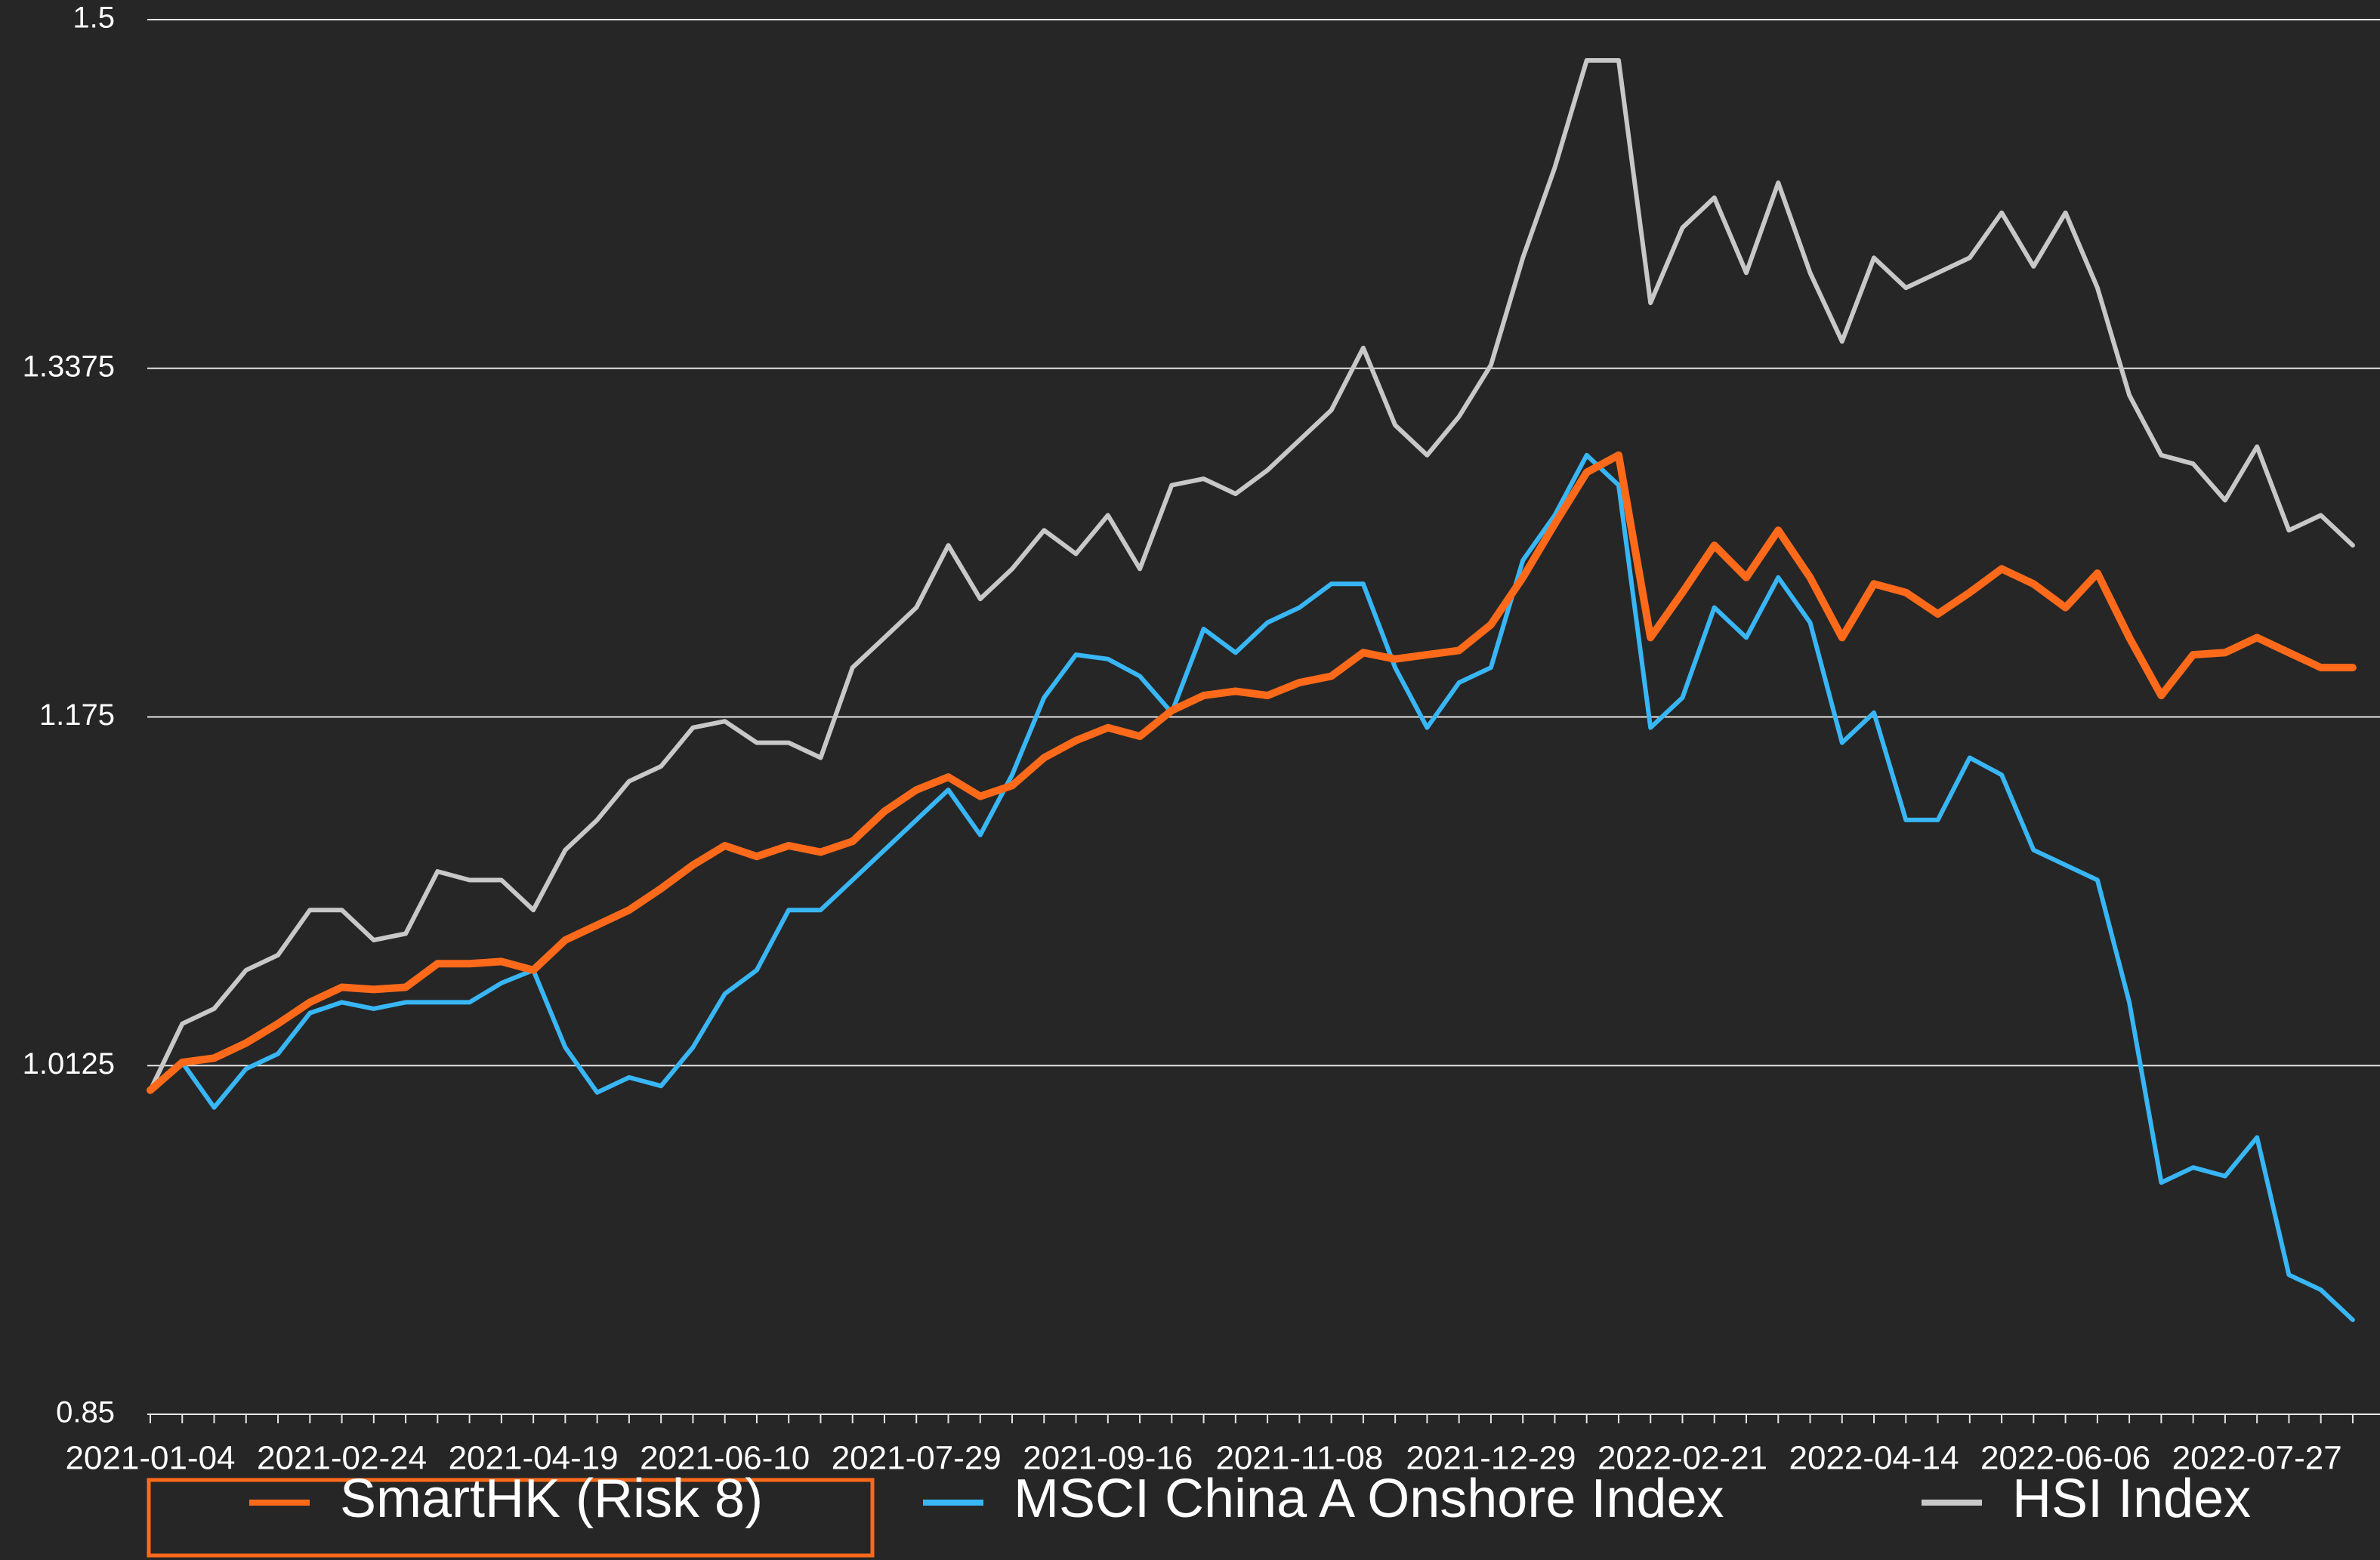 Image resolution: width=2380 pixels, height=1560 pixels. What do you see at coordinates (1682, 1458) in the screenshot?
I see `x-tick-label: 2022-02-21` at bounding box center [1682, 1458].